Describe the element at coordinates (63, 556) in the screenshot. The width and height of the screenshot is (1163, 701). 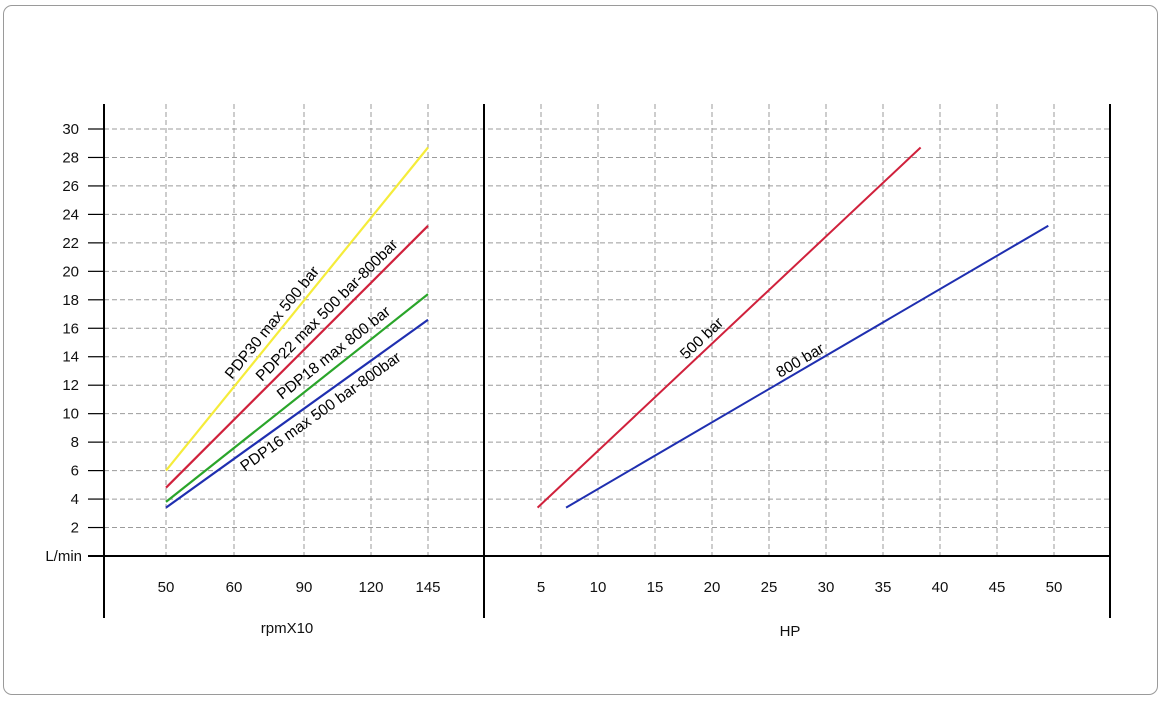
I see `y-axis-label: L/min` at that location.